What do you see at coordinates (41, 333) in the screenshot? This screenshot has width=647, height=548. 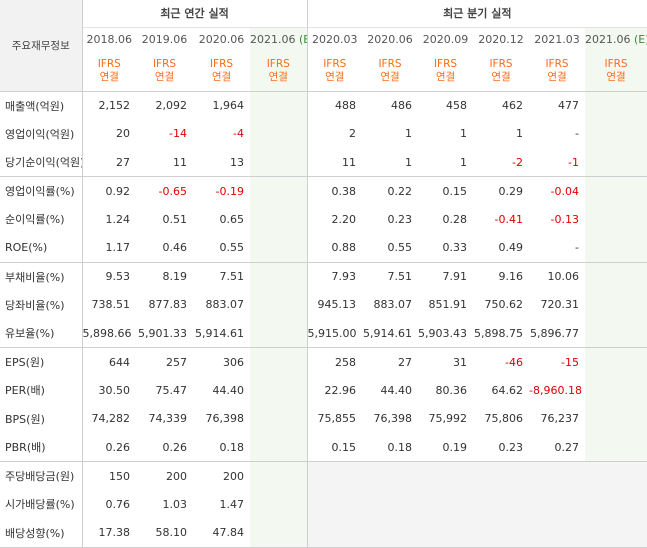 I see `row-label: 유보율(%)` at bounding box center [41, 333].